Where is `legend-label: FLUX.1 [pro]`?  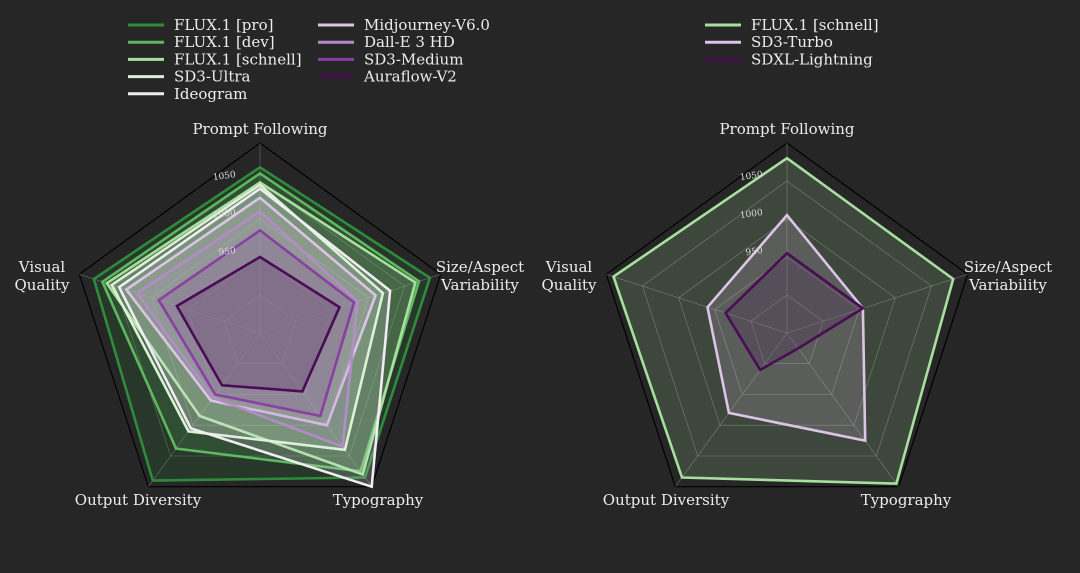 legend-label: FLUX.1 [pro] is located at coordinates (223, 25).